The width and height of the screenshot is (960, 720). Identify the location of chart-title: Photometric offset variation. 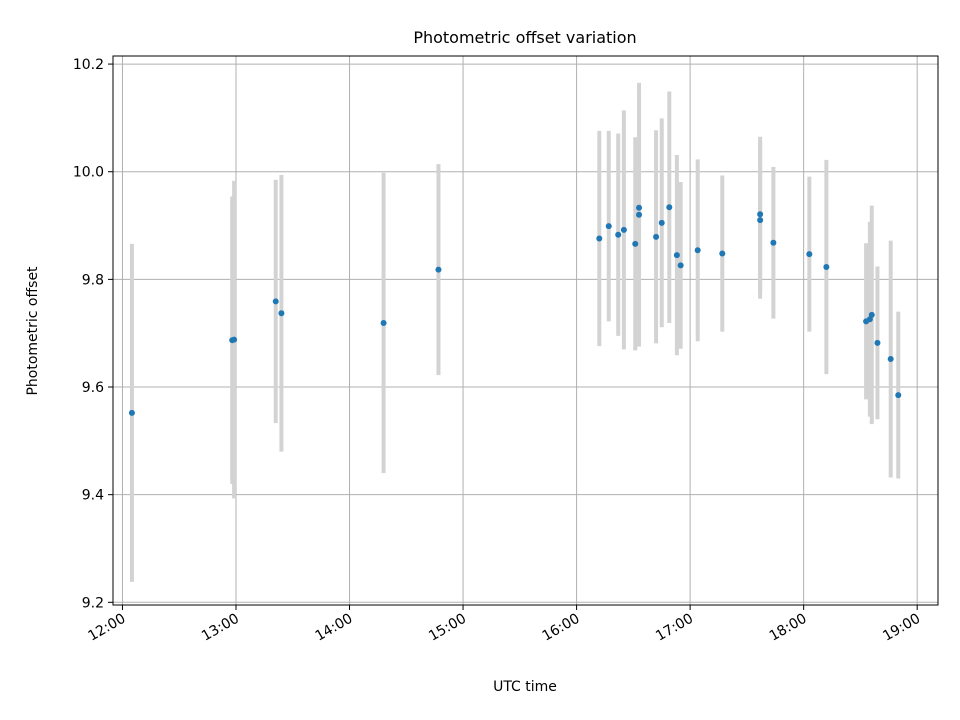
(524, 37).